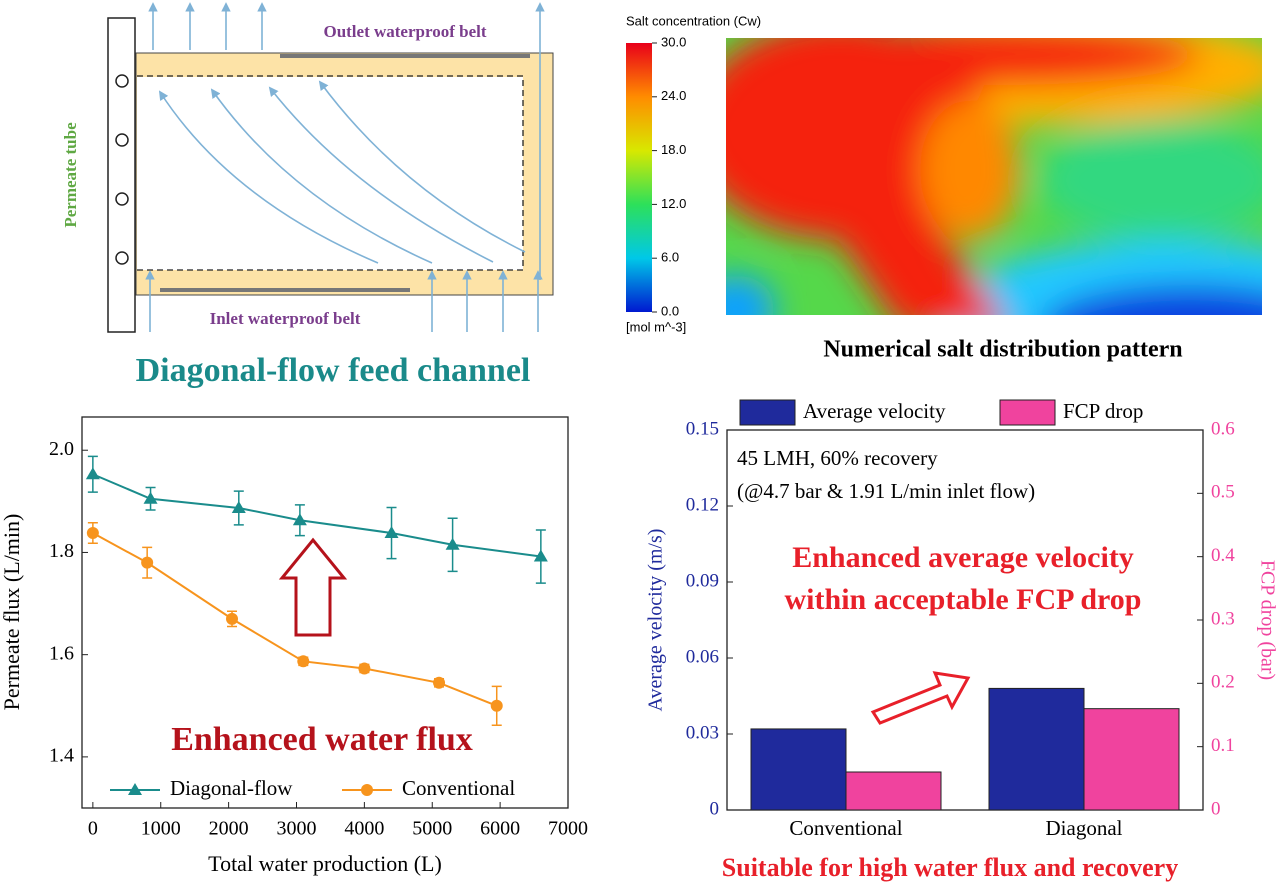  What do you see at coordinates (673, 203) in the screenshot?
I see `colorbar-tick-label: 12.0` at bounding box center [673, 203].